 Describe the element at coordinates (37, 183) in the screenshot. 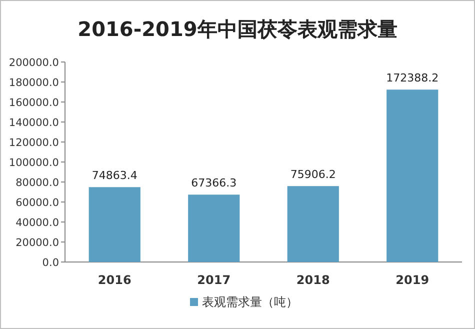

I see `y-tick-label: 80000.0` at that location.